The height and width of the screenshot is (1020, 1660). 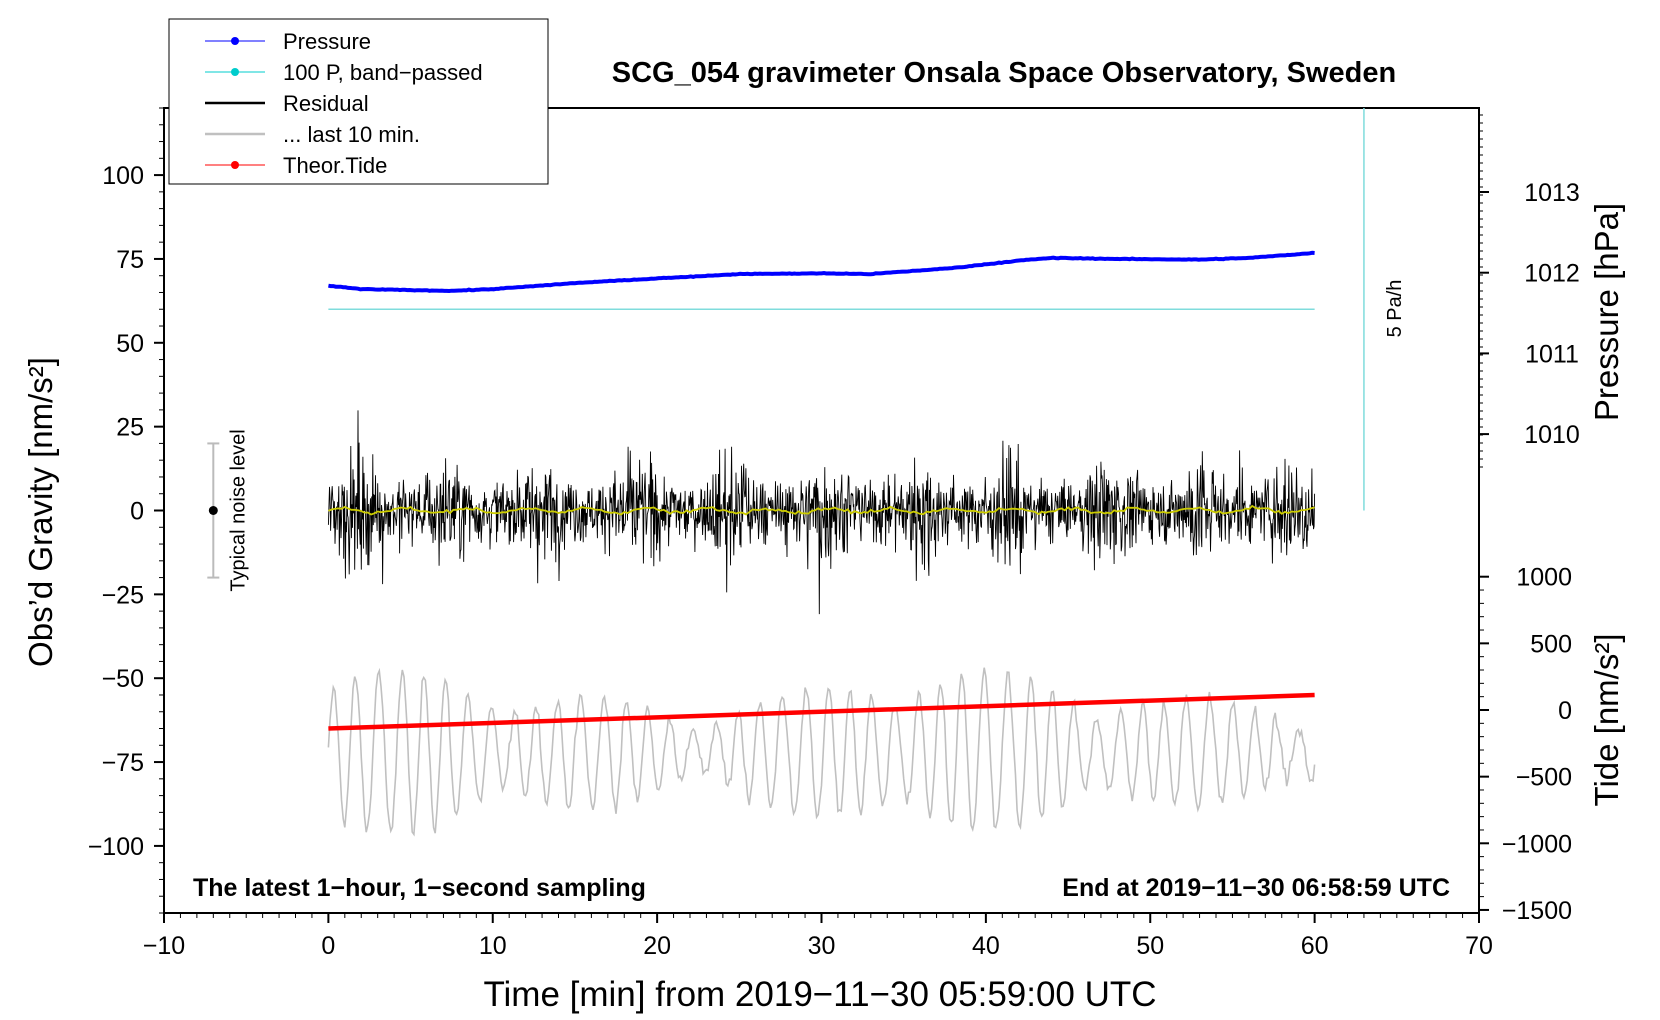 What do you see at coordinates (822, 946) in the screenshot?
I see `x-tick-label: 30` at bounding box center [822, 946].